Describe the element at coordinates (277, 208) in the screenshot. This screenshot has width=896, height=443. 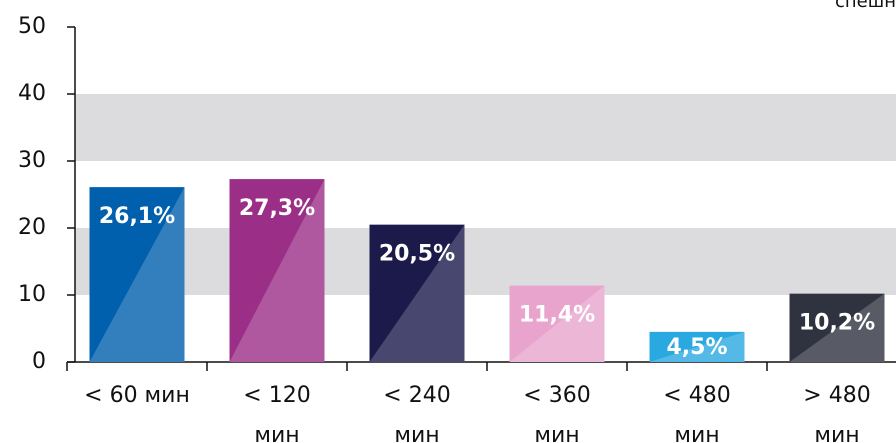
I see `value-label: 27,3%` at that location.